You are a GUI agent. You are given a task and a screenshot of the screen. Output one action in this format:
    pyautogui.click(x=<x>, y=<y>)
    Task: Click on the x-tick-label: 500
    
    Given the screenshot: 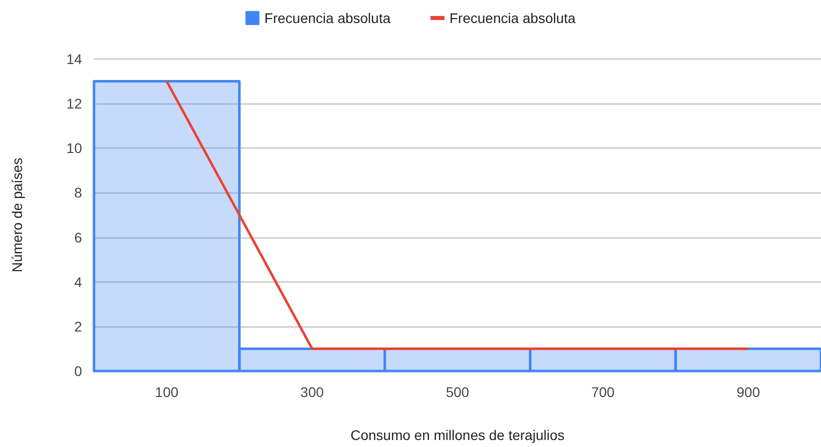 What is the action you would take?
    pyautogui.click(x=458, y=392)
    